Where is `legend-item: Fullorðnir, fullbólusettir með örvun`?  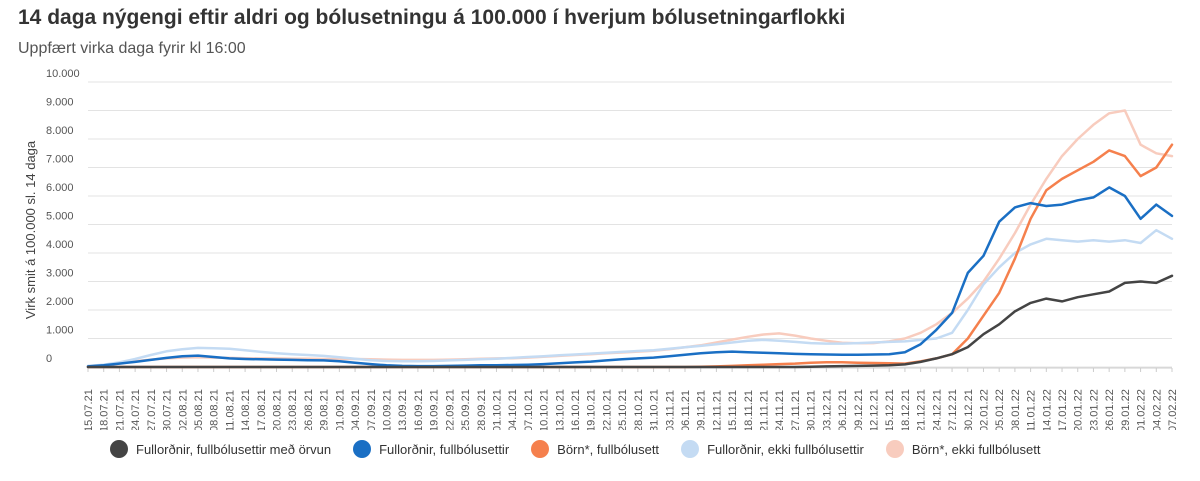
legend-item: Fullorðnir, fullbólusettir með örvun is located at coordinates (220, 449).